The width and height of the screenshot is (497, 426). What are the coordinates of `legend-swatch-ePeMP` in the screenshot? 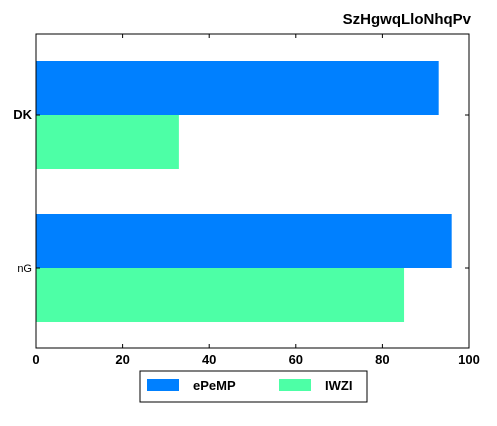 It's located at (163, 385).